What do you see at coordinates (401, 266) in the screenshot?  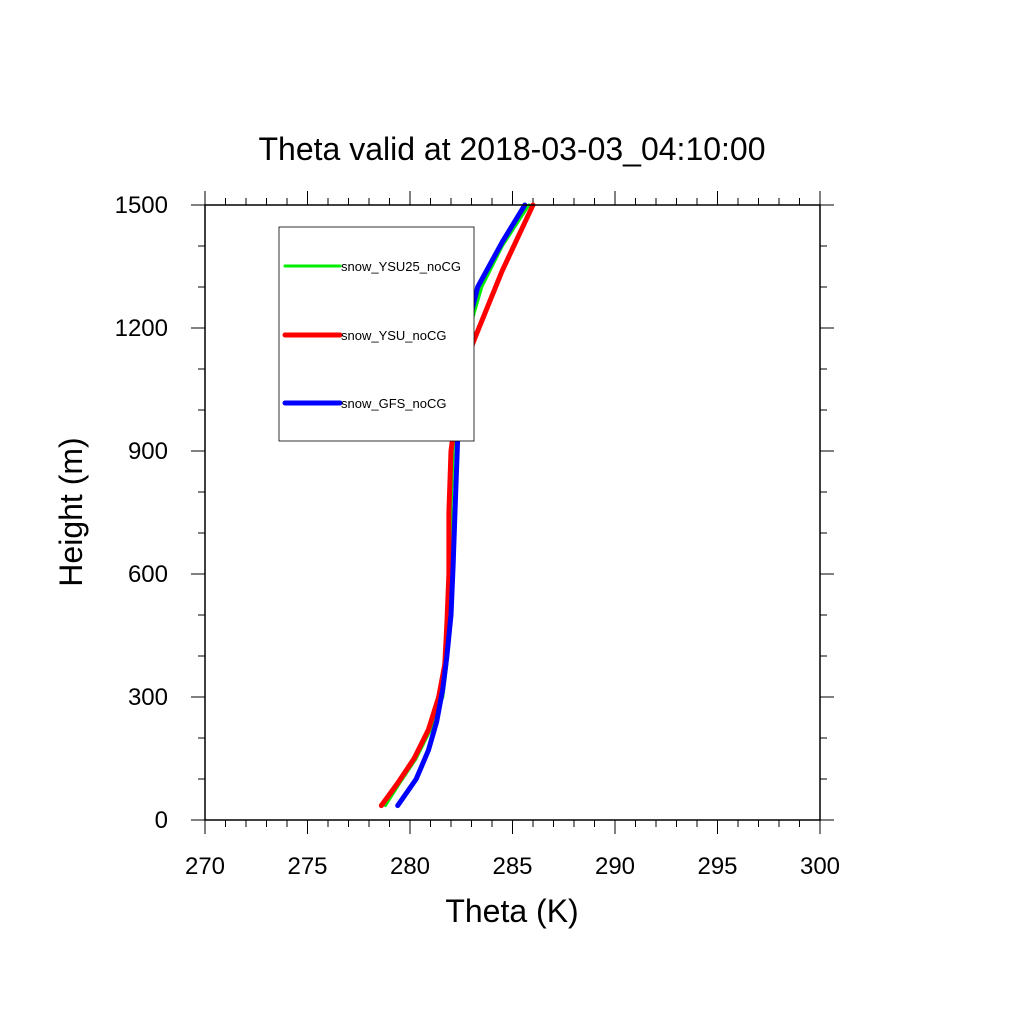 I see `legend-label-snow_YSU25_noCG: snow_YSU25_noCG` at bounding box center [401, 266].